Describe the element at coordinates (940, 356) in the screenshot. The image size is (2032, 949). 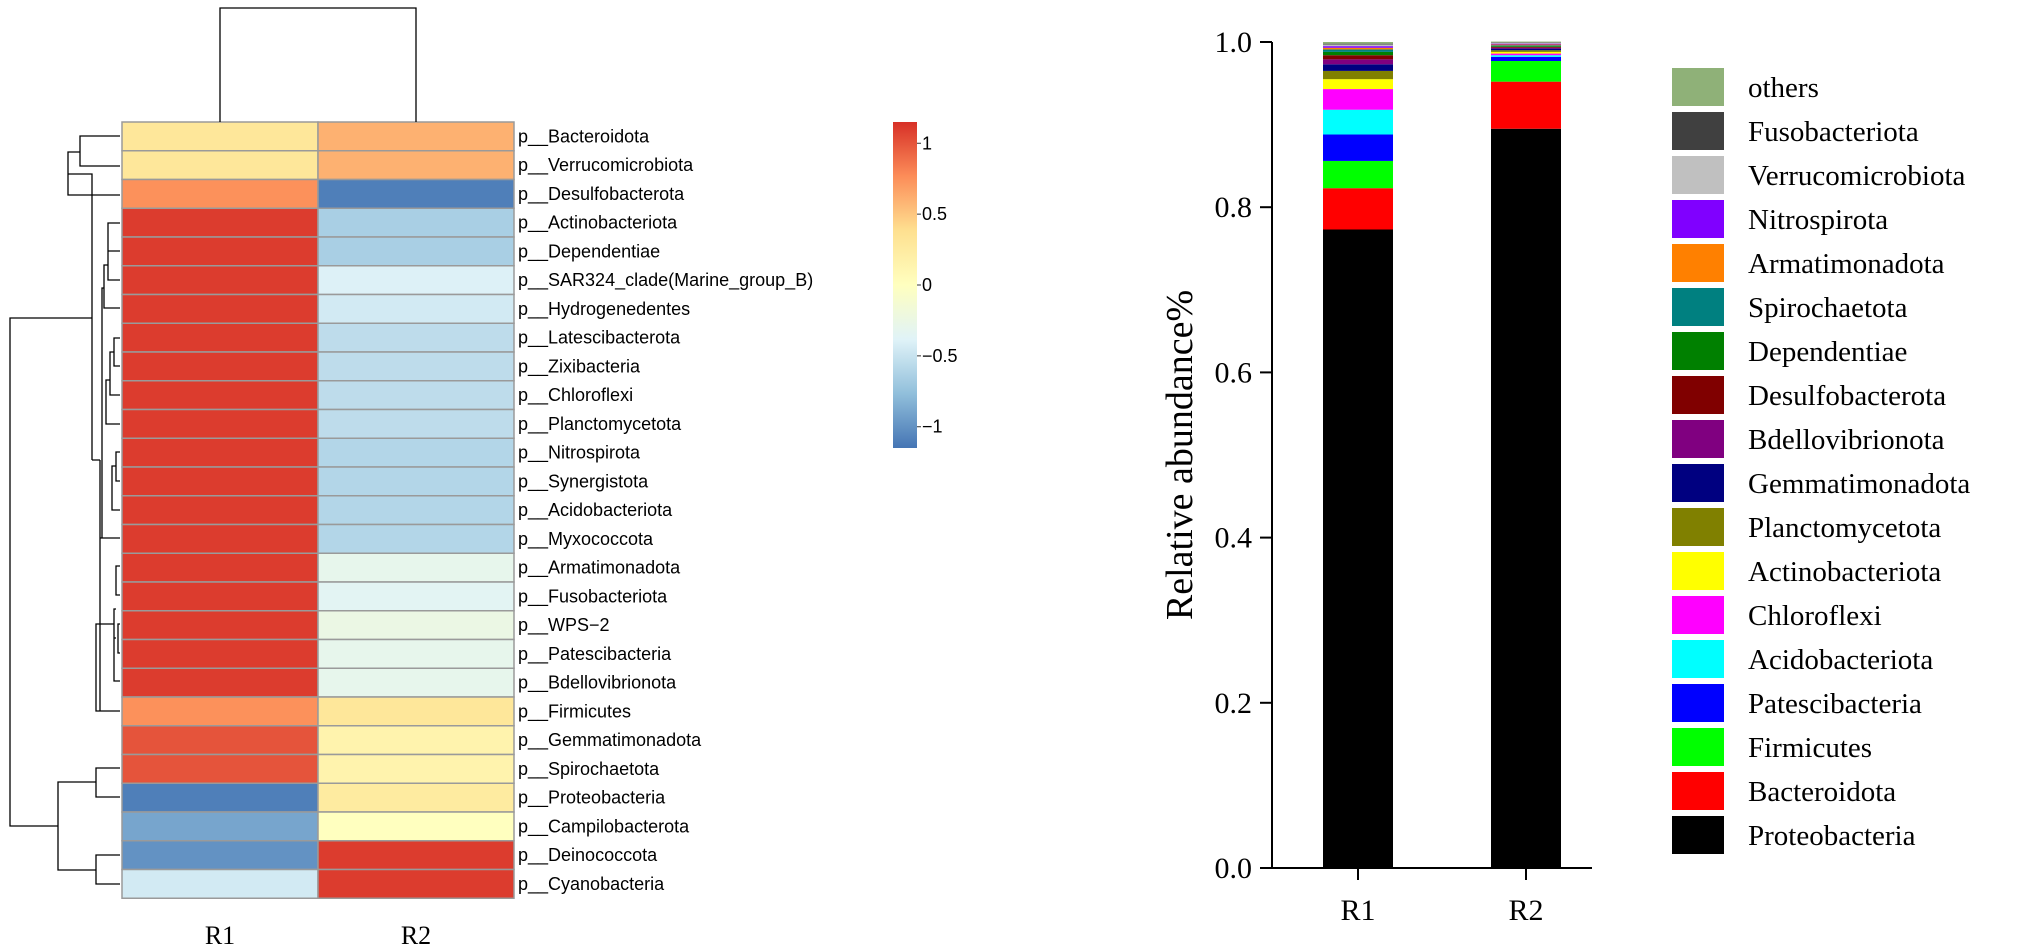
I see `colorbar-tick-label: −0.5` at that location.